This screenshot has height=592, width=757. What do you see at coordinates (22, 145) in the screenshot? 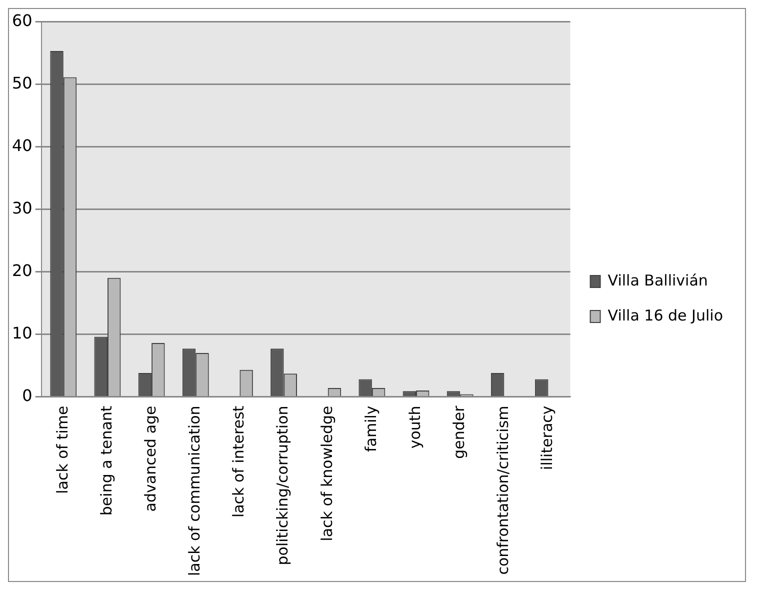
I see `y-tick-label: 40` at bounding box center [22, 145].